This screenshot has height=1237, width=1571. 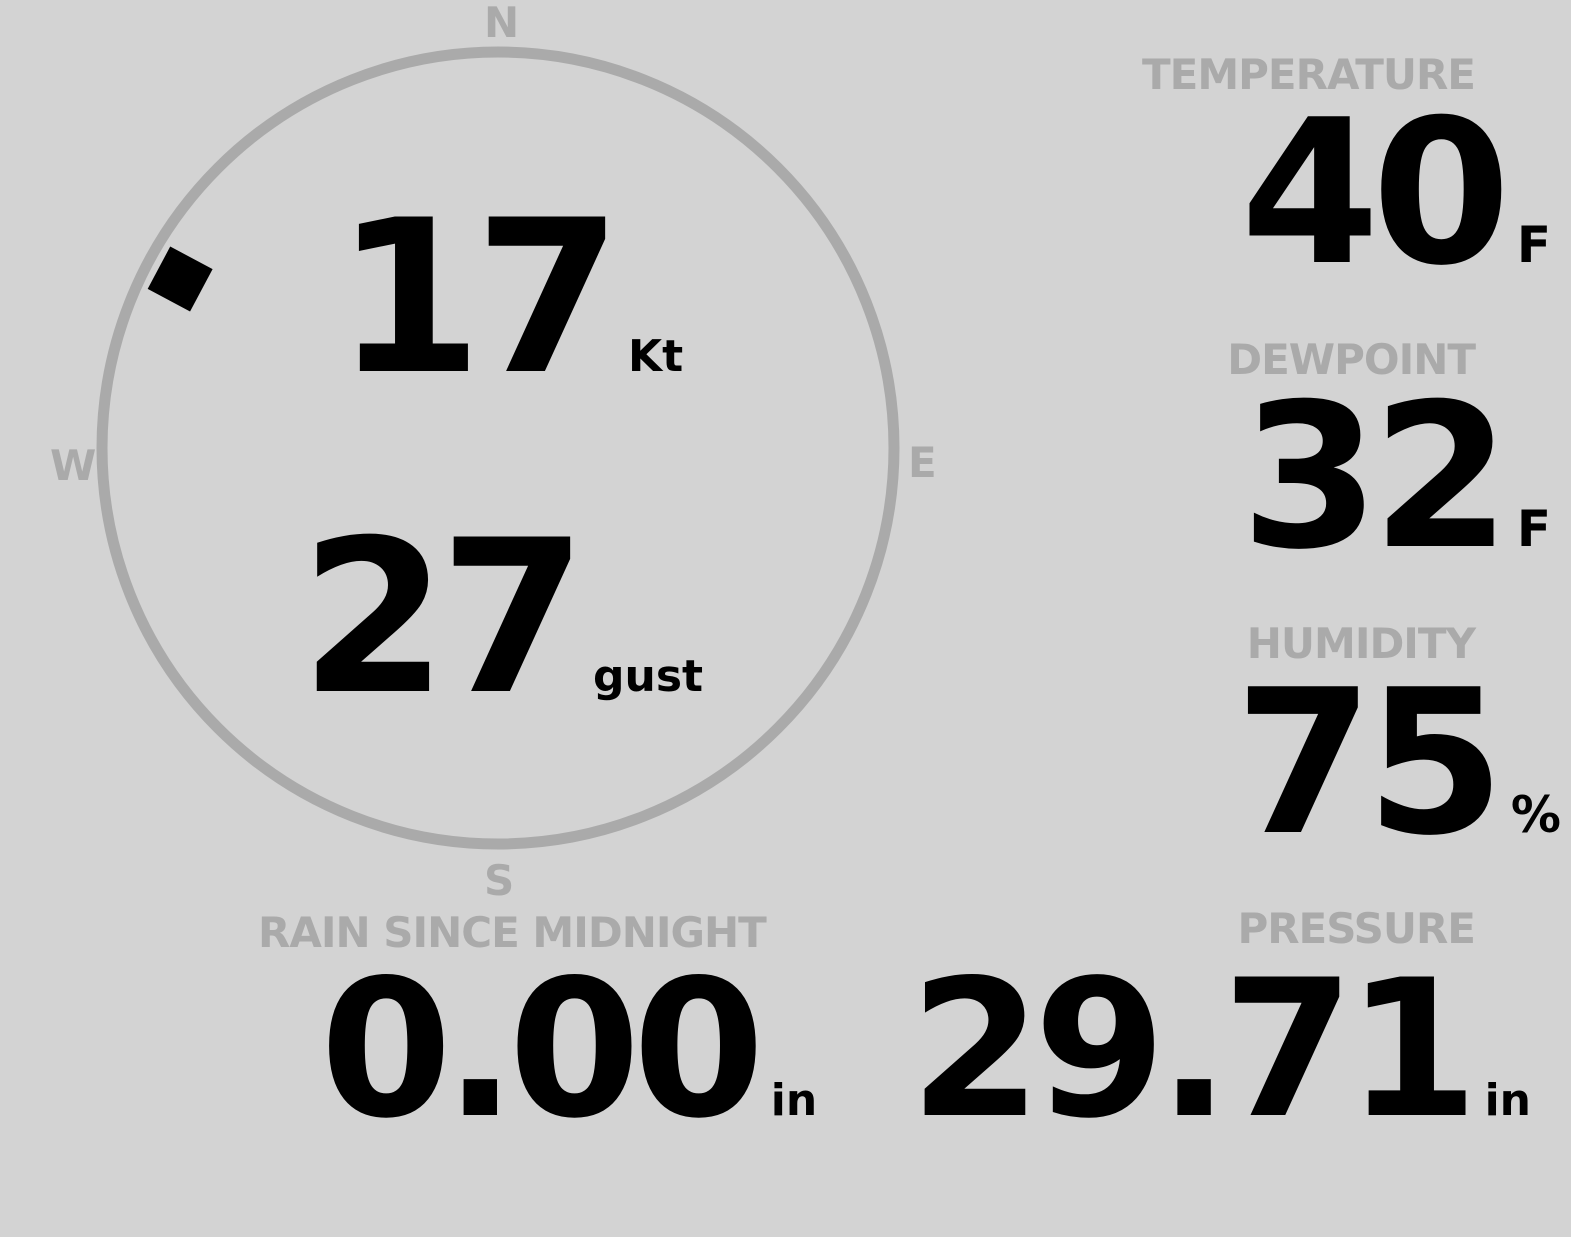 What do you see at coordinates (499, 880) in the screenshot?
I see `compass-south-label: S` at bounding box center [499, 880].